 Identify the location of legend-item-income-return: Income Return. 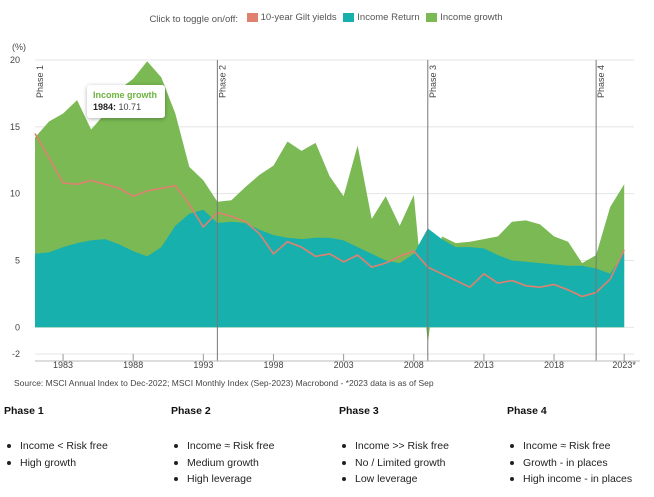
(381, 17).